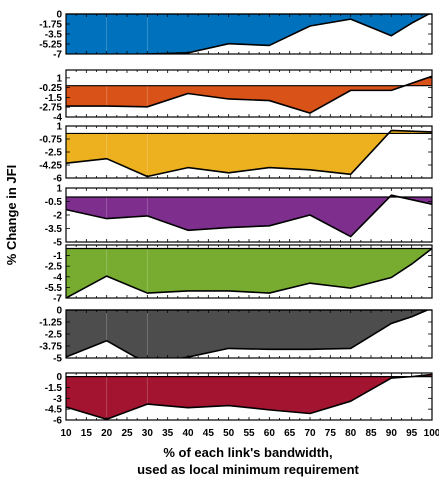  Describe the element at coordinates (66, 433) in the screenshot. I see `x-tick-label: 10` at that location.